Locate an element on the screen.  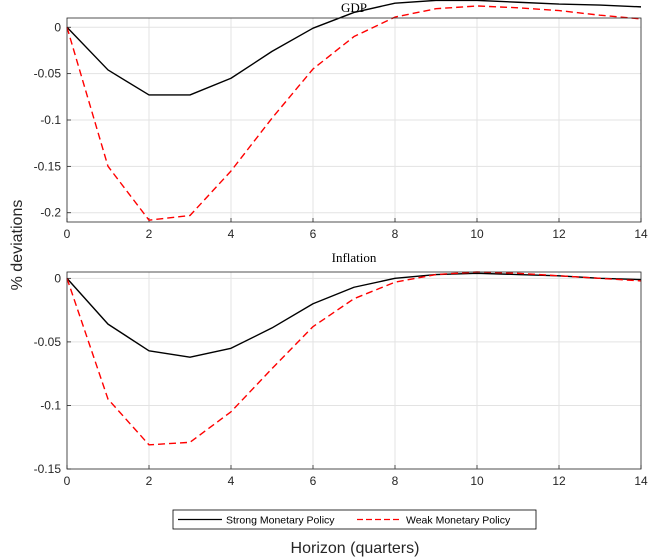
gdp-title: GDP is located at coordinates (354, 7).